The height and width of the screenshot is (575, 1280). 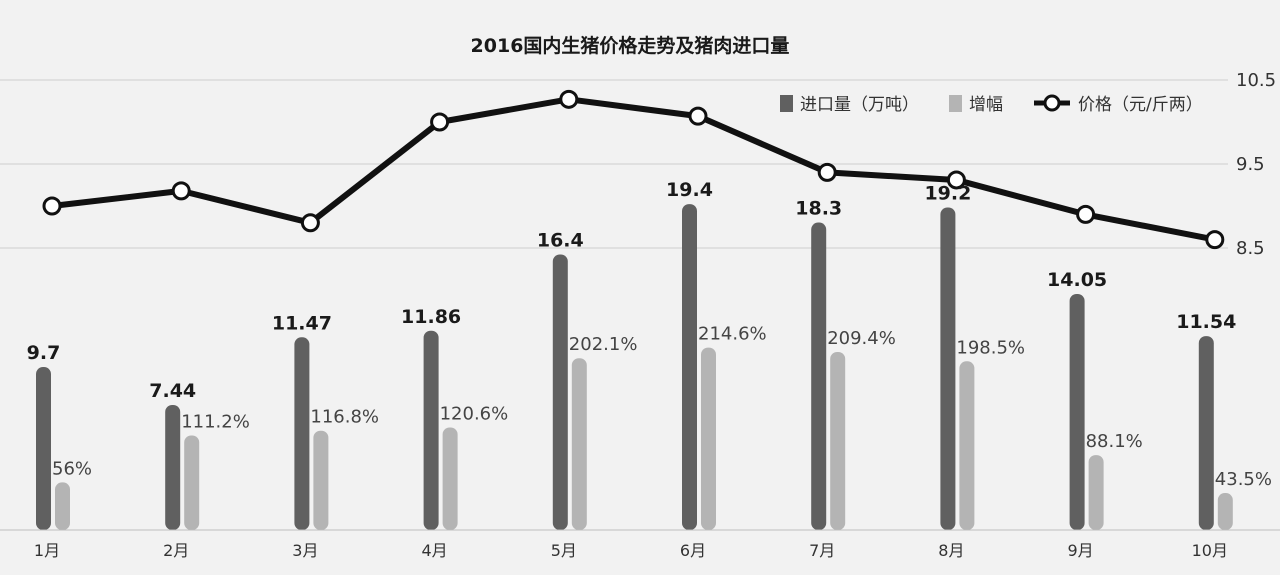 I want to click on right-tick-label: 8.5, so click(x=1250, y=248).